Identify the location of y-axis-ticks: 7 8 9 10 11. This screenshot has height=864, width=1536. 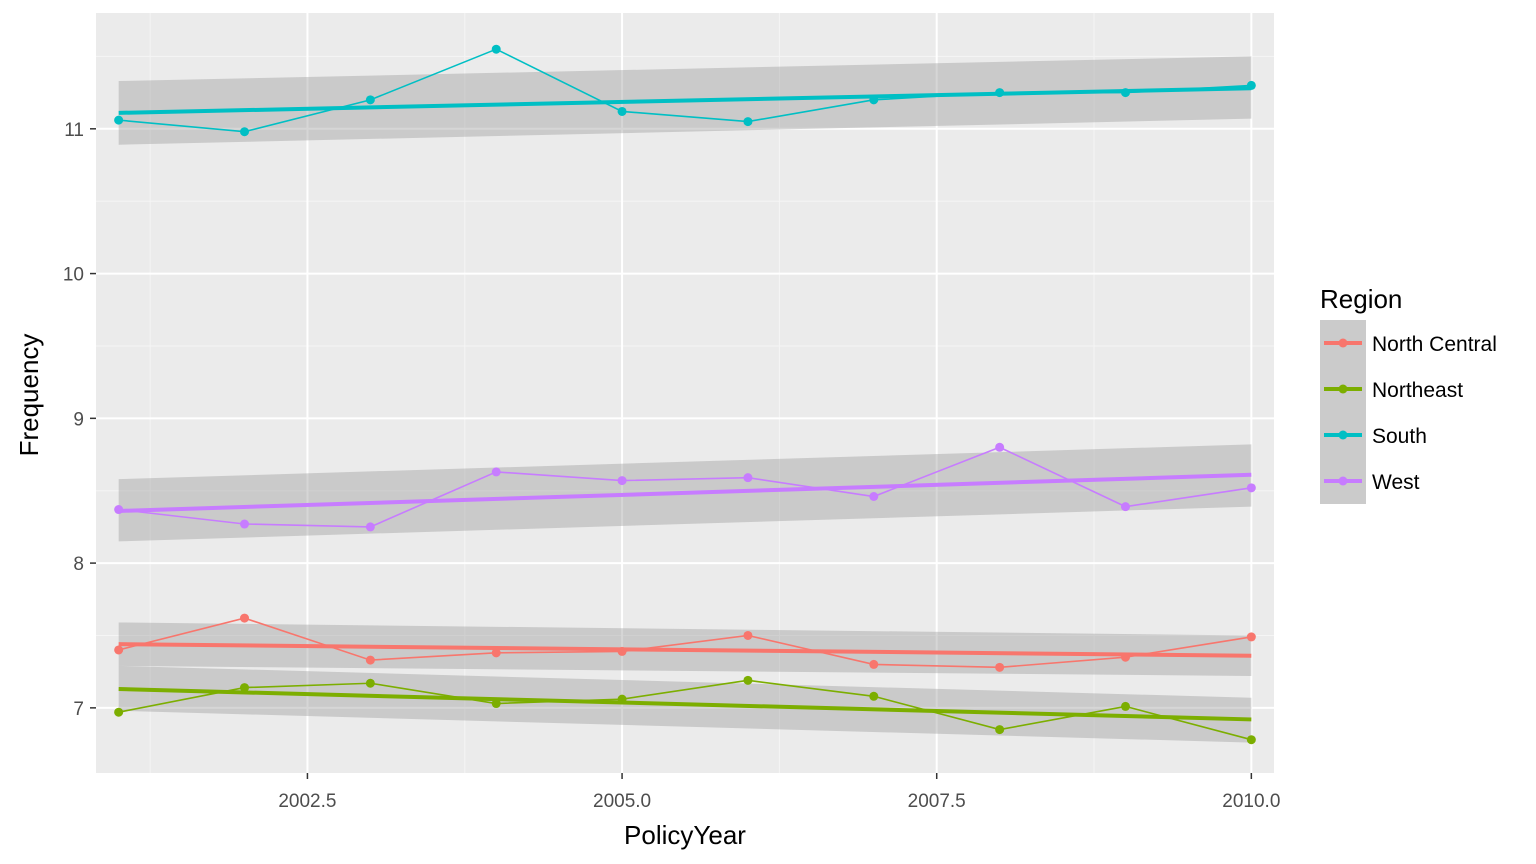
(79, 420).